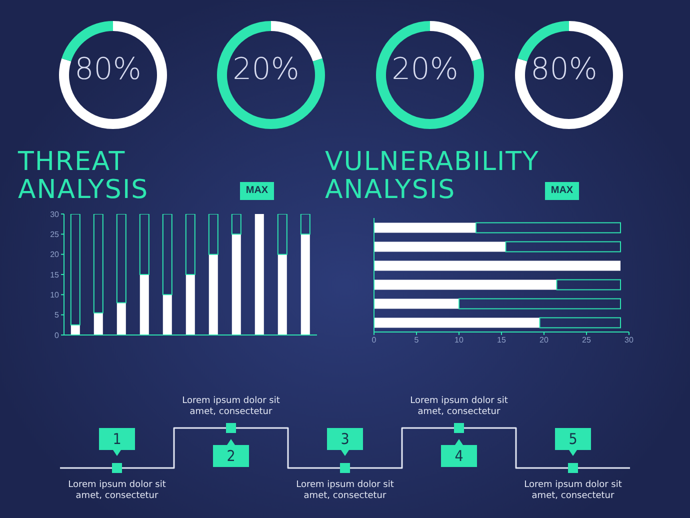 Image resolution: width=690 pixels, height=518 pixels. What do you see at coordinates (573, 439) in the screenshot?
I see `category-label: 5` at bounding box center [573, 439].